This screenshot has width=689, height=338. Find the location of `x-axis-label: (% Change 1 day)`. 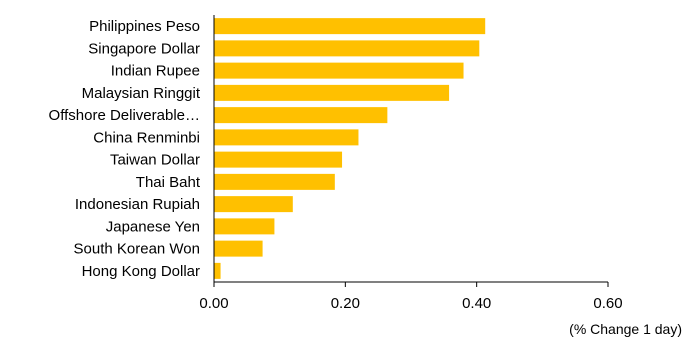

x-axis-label: (% Change 1 day) is located at coordinates (625, 329).